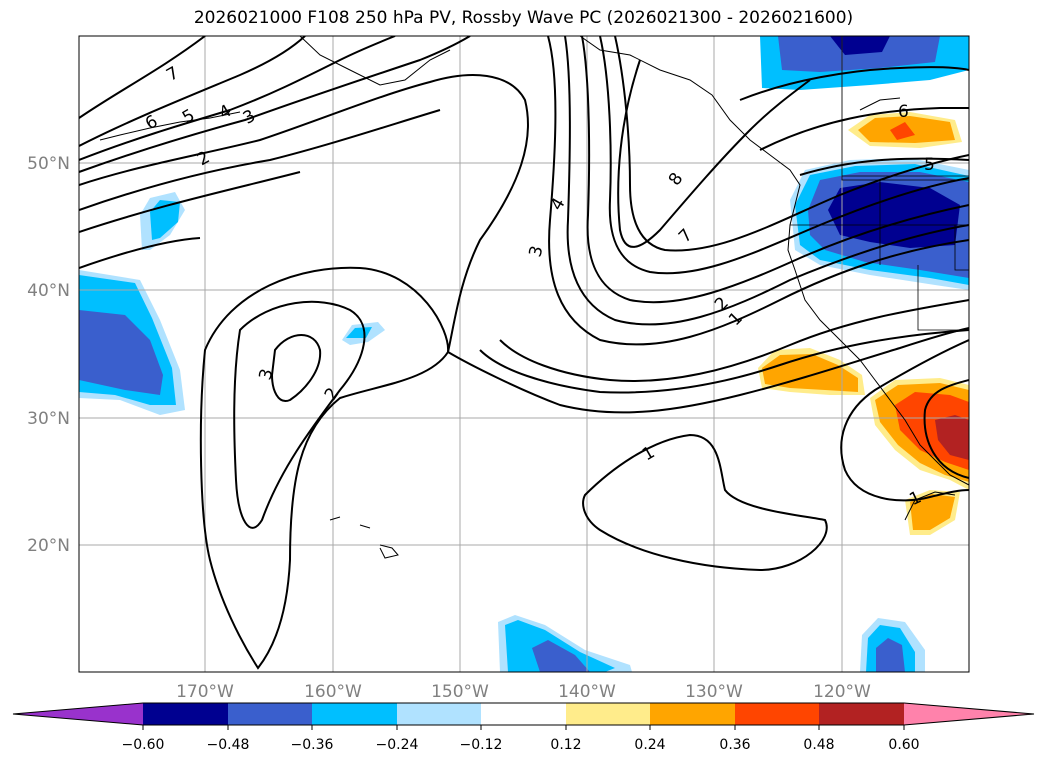 The width and height of the screenshot is (1047, 765). Describe the element at coordinates (649, 745) in the screenshot. I see `colorbar-tick-label: 0.24` at that location.